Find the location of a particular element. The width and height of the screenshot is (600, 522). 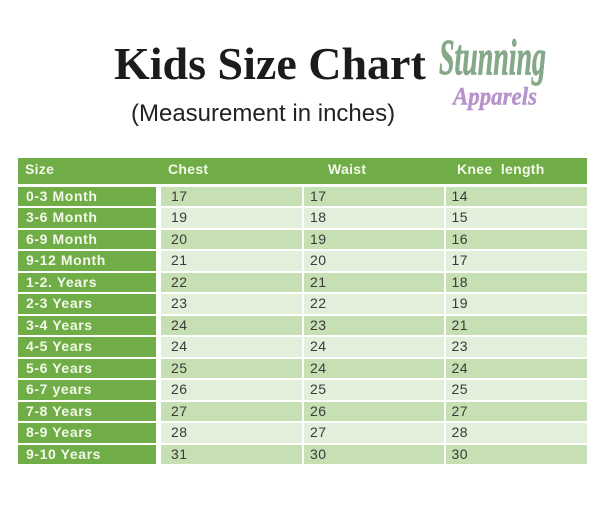

svg-text: Stunning is located at coordinates (492, 60).